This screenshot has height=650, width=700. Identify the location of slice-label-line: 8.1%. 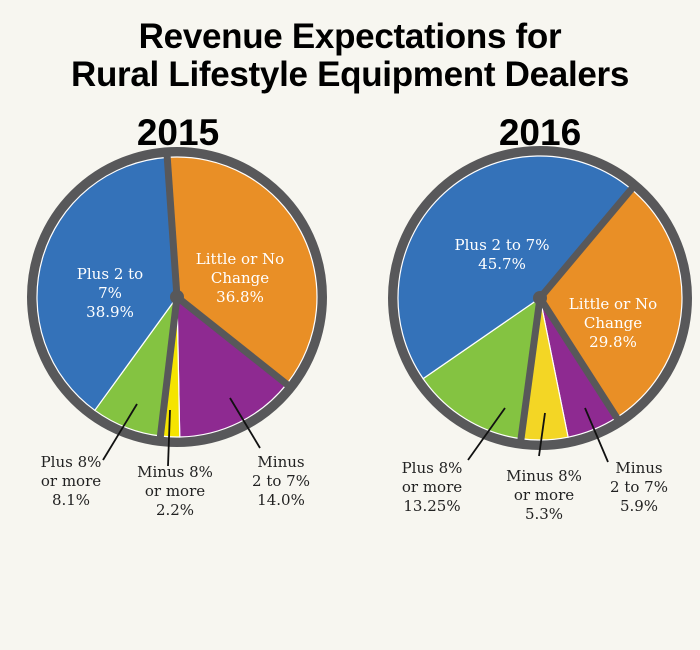
(71, 500).